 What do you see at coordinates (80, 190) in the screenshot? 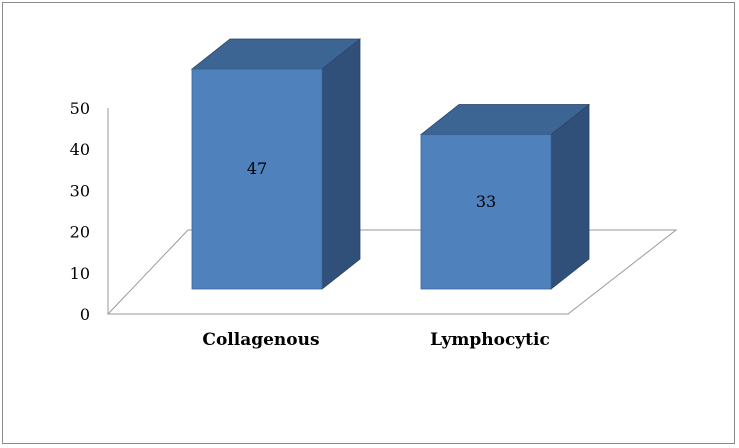
I see `y-tick-label: 30` at bounding box center [80, 190].